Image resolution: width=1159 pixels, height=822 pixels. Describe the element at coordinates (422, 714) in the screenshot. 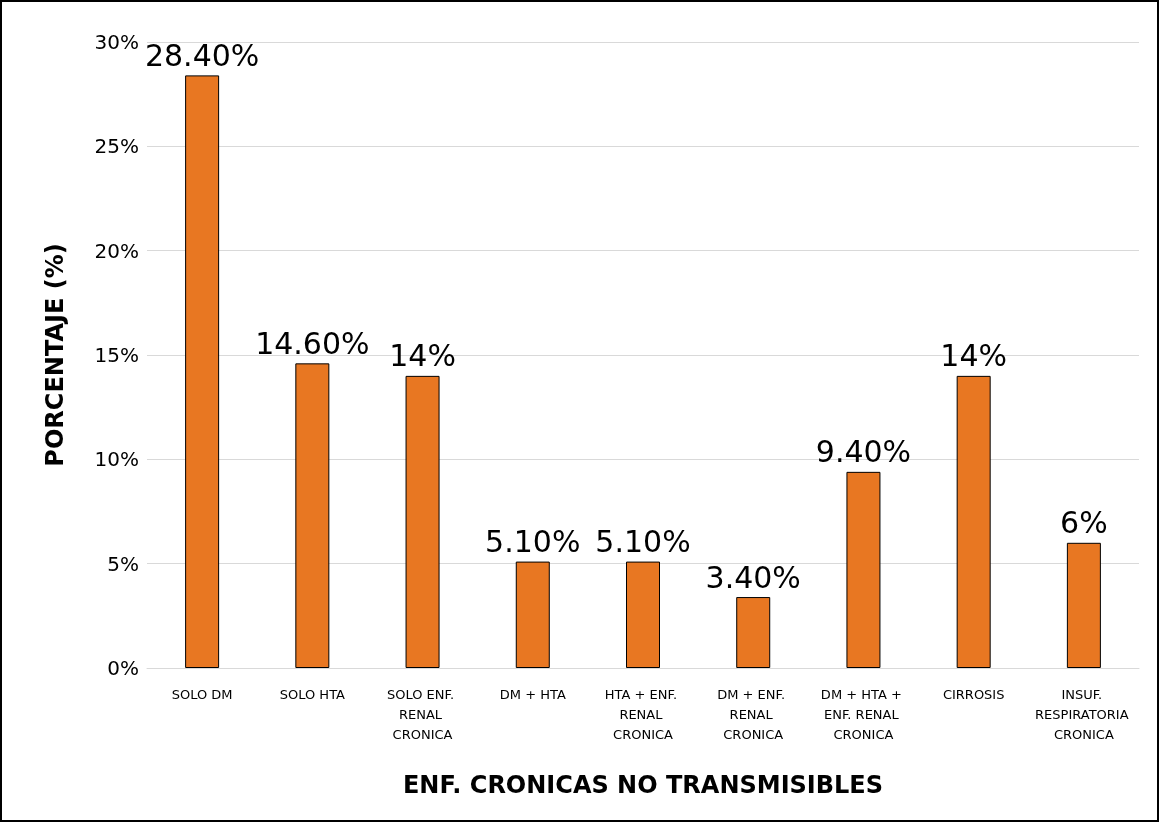

I see `x-tick-label: SOLO ENF. RENAL CRONICA` at that location.